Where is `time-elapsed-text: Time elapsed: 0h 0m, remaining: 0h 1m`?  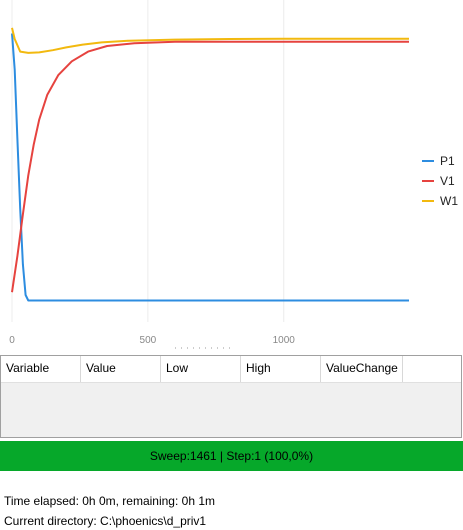
time-elapsed-text: Time elapsed: 0h 0m, remaining: 0h 1m is located at coordinates (109, 501).